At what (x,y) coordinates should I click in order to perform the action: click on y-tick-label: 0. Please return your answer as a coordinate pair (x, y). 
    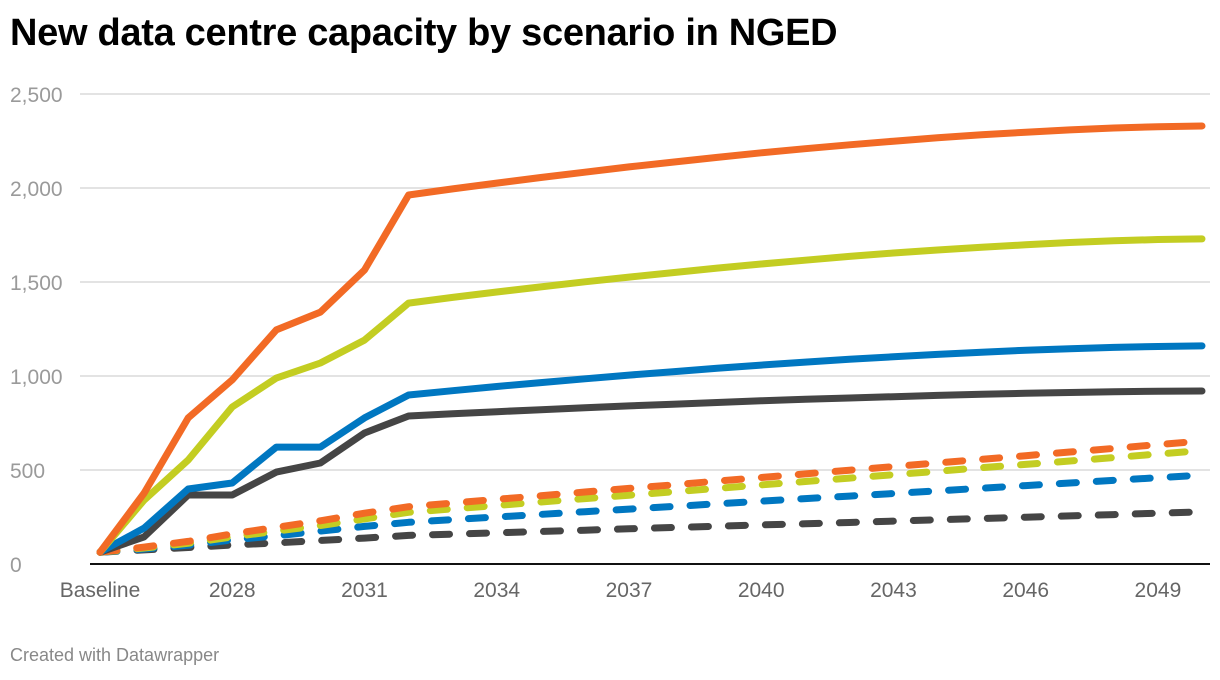
    Looking at the image, I should click on (16, 565).